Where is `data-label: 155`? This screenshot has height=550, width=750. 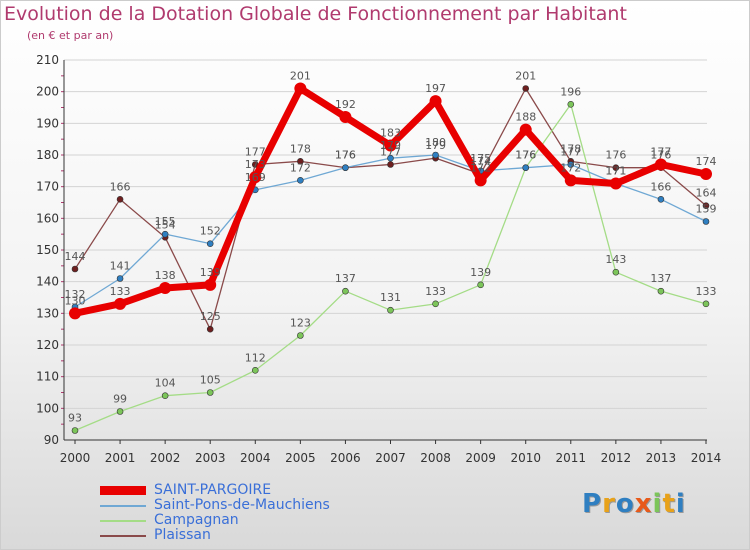
data-label: 155 is located at coordinates (165, 221).